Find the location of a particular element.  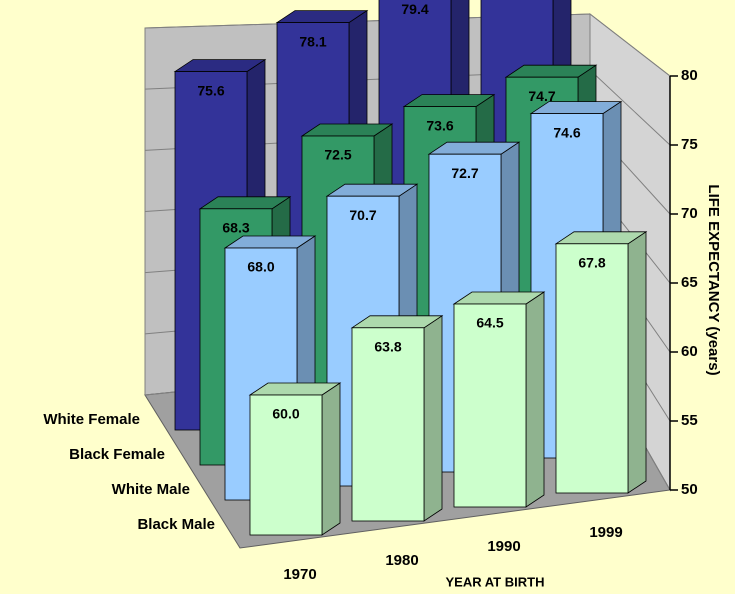

y-tick-label: 80 is located at coordinates (689, 75).